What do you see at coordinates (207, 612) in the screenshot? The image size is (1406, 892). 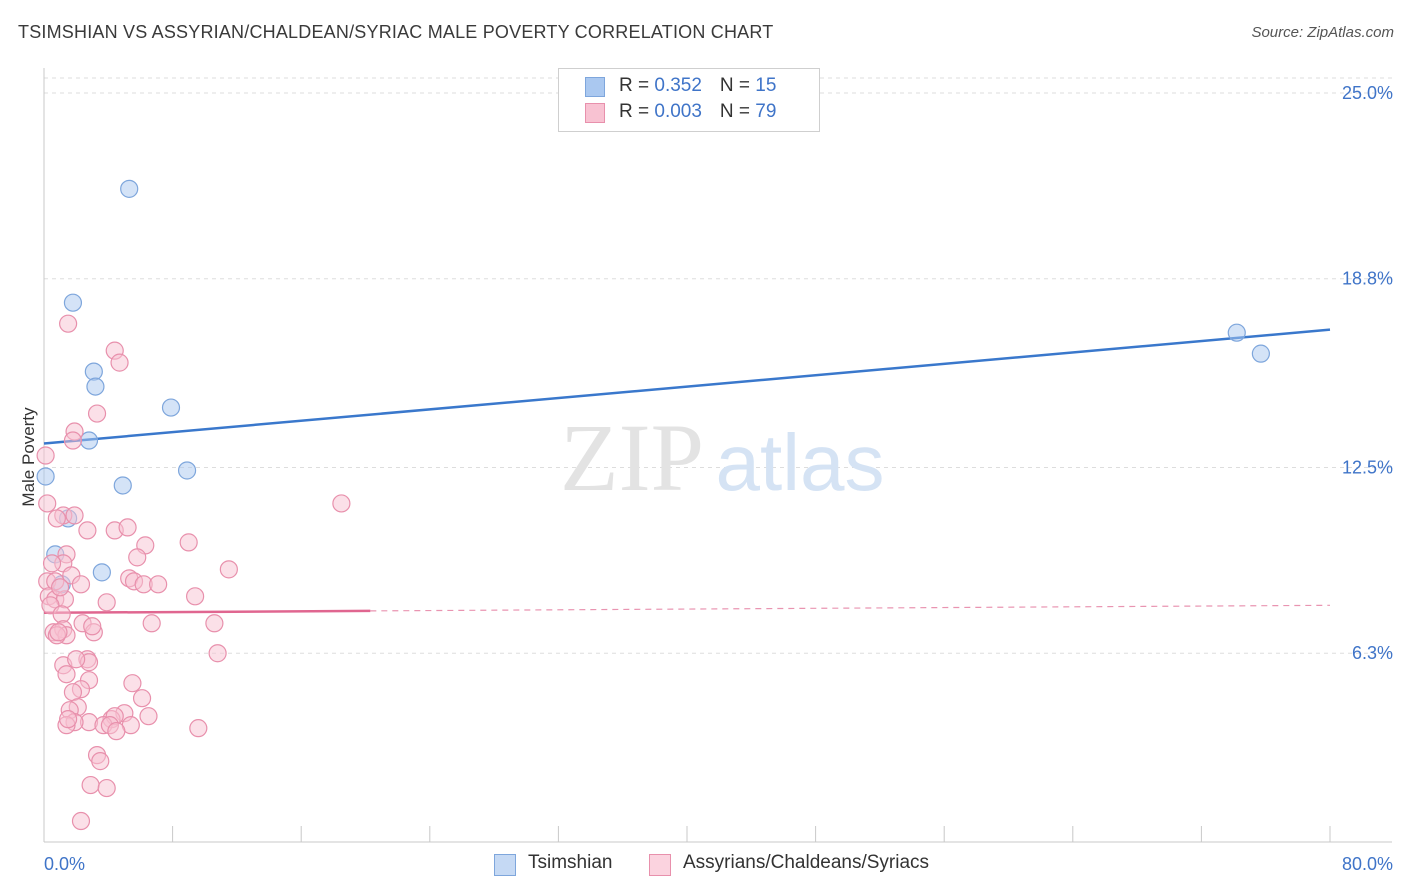 I see `trend-line-pink` at bounding box center [207, 612].